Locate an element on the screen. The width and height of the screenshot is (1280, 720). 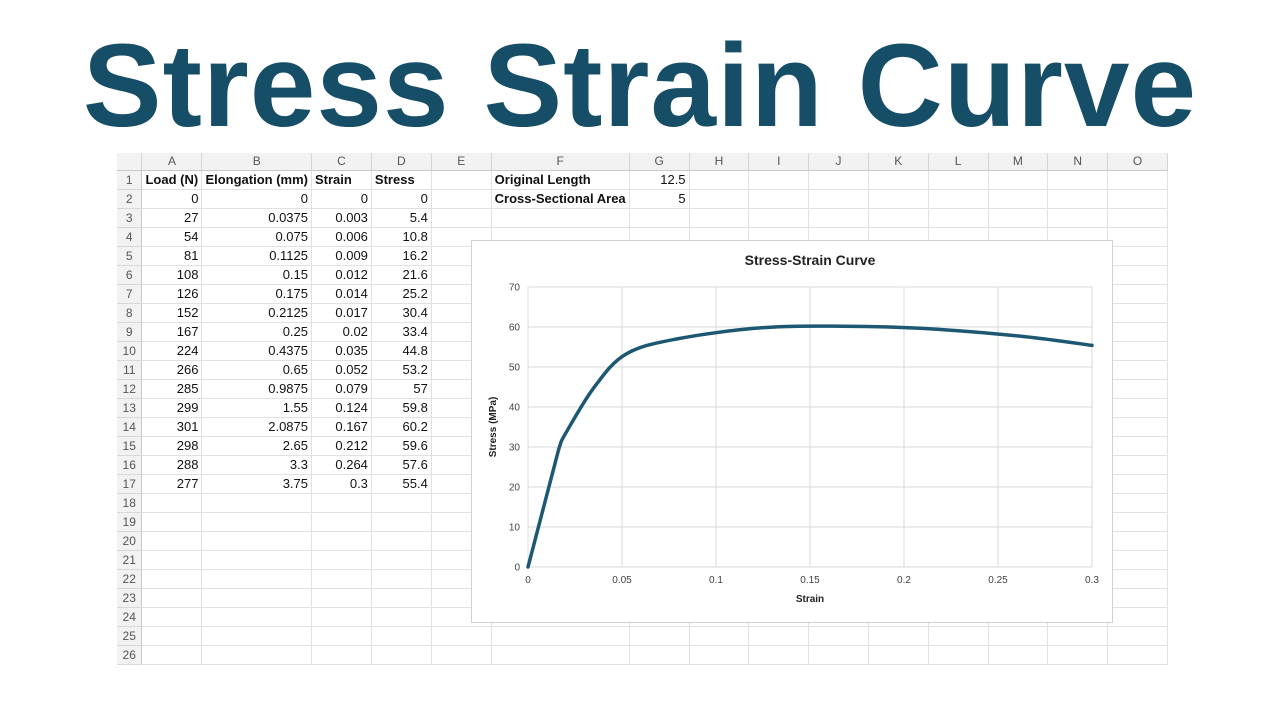
column-header-j: J is located at coordinates (838, 162).